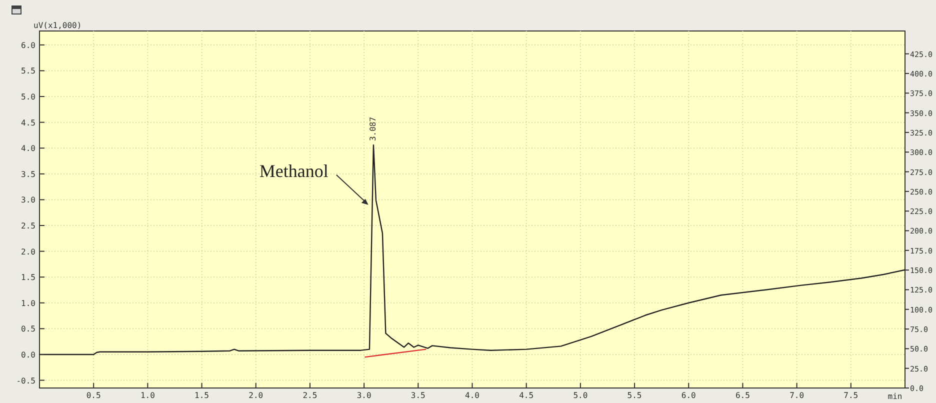 The image size is (936, 403). Describe the element at coordinates (895, 396) in the screenshot. I see `x-axis-title: min` at that location.